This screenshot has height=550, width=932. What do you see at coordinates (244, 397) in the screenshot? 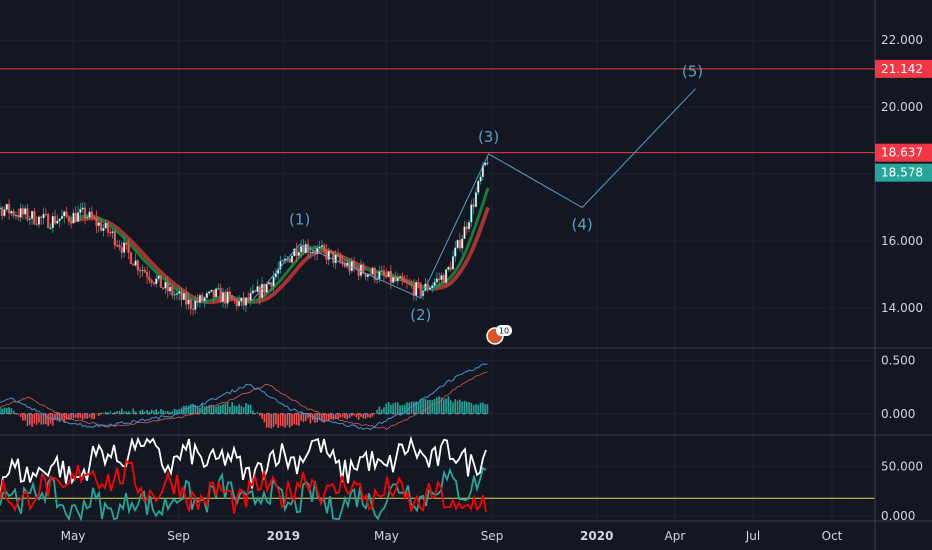
I see `oscillator-panel` at bounding box center [244, 397].